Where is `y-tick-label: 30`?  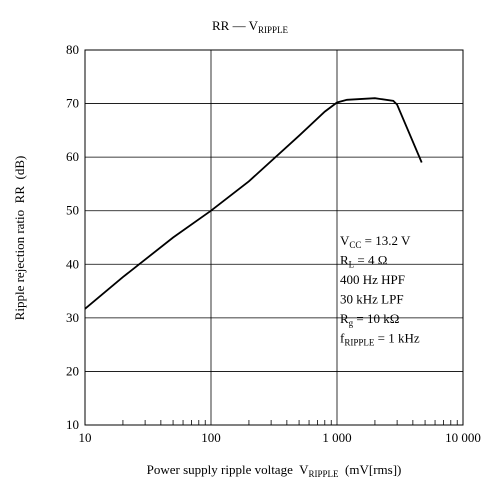
y-tick-label: 30 is located at coordinates (72, 317).